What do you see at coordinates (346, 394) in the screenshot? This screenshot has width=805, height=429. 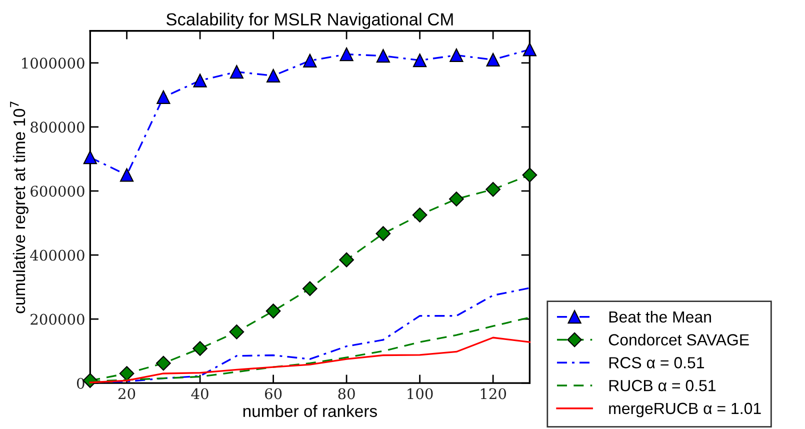 I see `x-tick-label: 80` at bounding box center [346, 394].